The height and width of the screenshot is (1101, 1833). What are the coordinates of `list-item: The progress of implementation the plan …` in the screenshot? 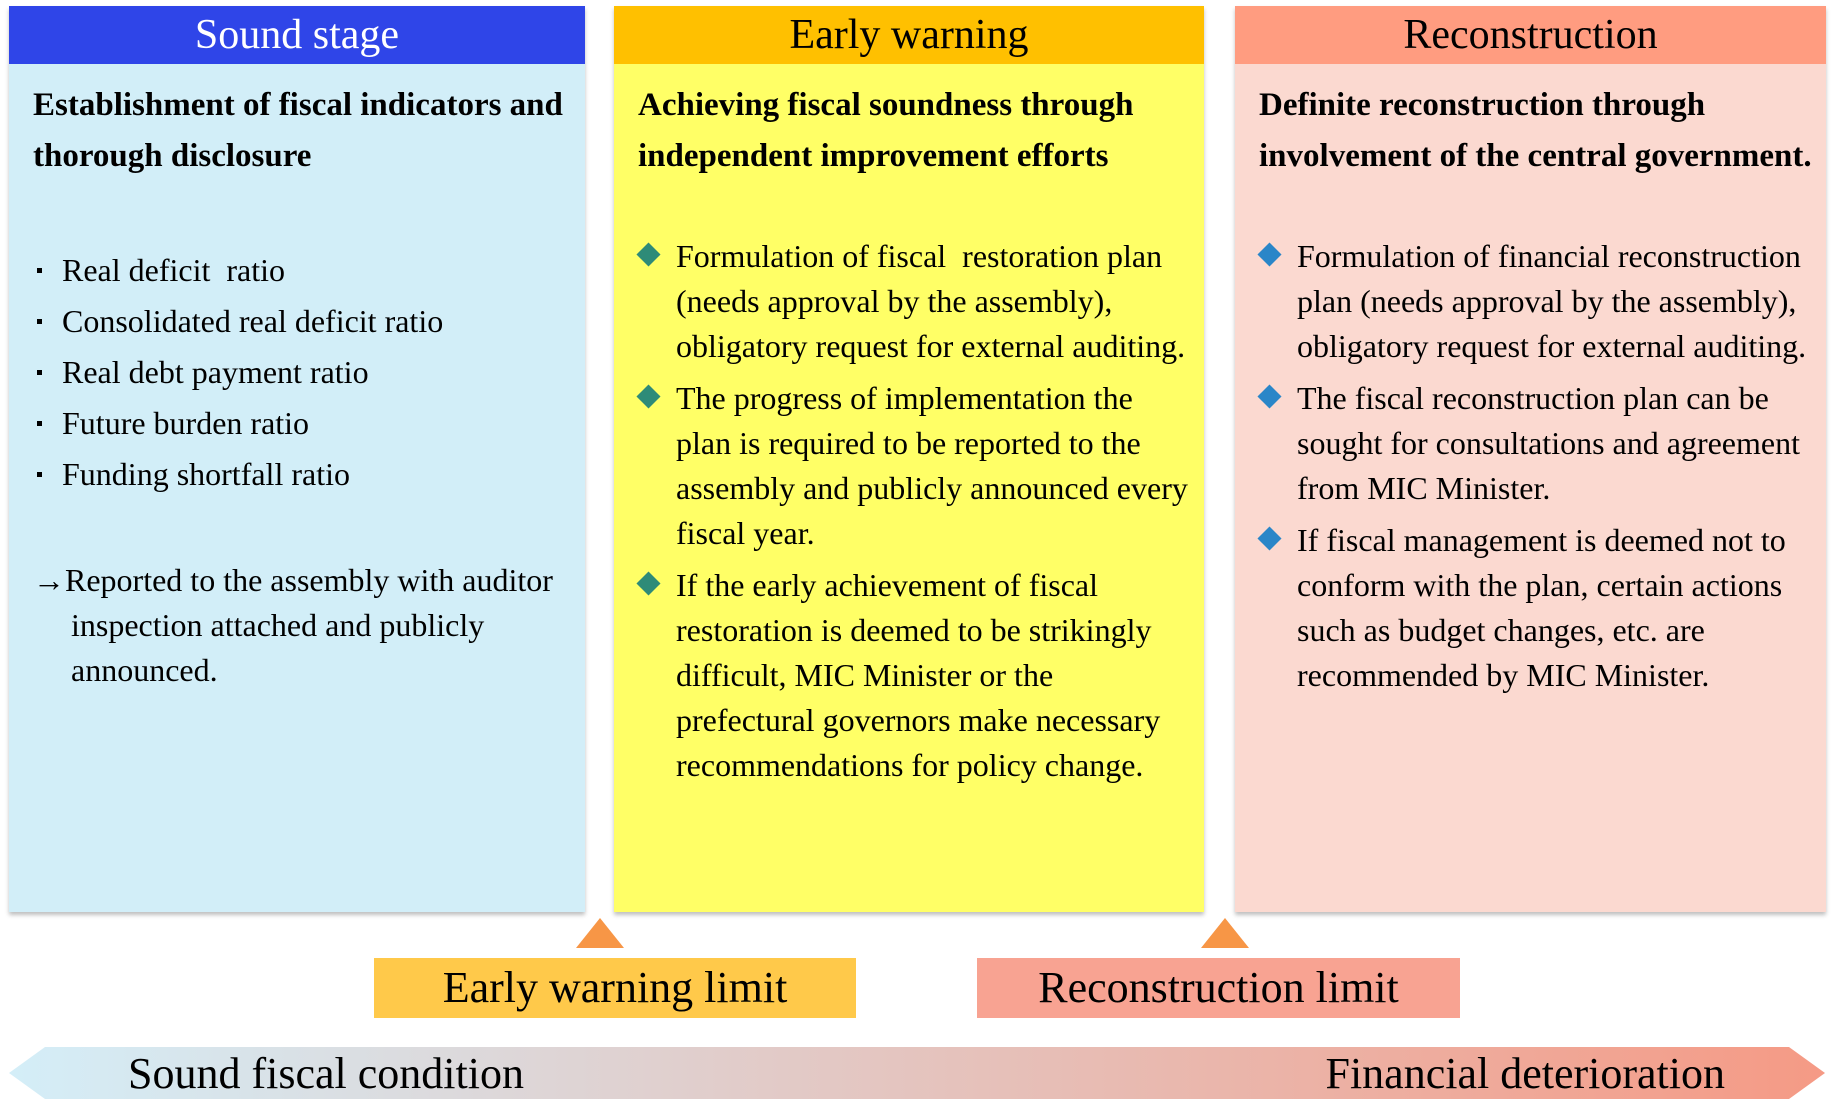 It's located at (904, 466).